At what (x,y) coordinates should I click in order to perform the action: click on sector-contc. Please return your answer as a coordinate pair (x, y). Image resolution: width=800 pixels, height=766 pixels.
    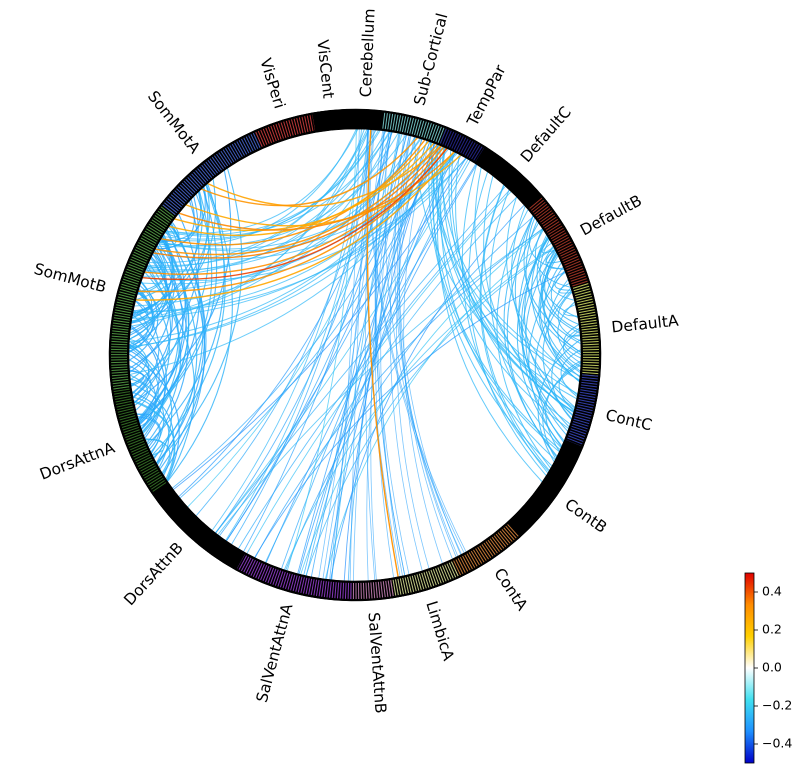
    Looking at the image, I should click on (582, 411).